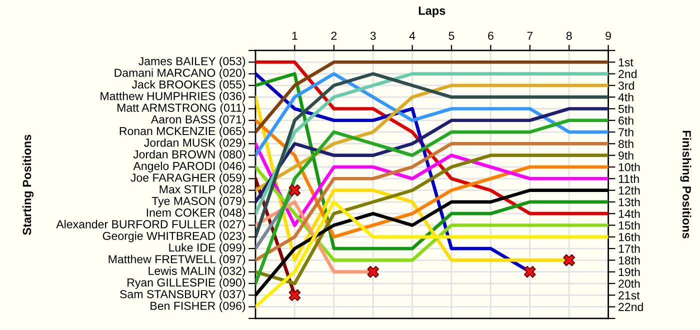 This screenshot has height=330, width=700. What do you see at coordinates (451, 36) in the screenshot?
I see `x-tick-label: 5` at bounding box center [451, 36].